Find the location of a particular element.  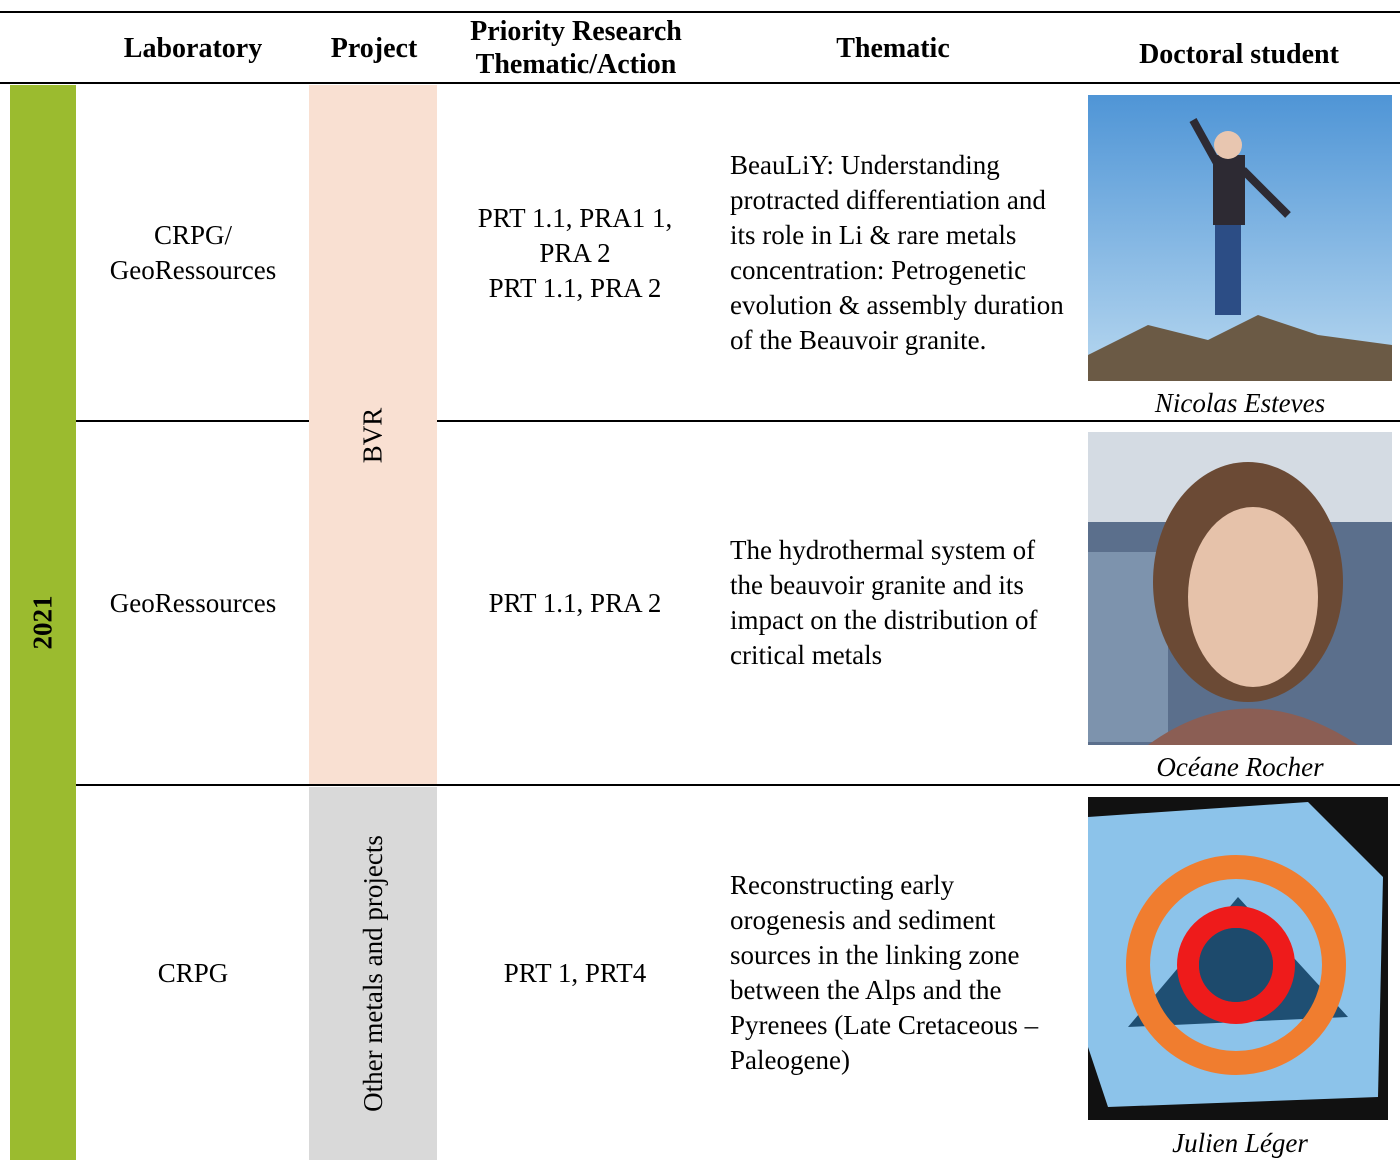

project-band: Other metals and projects is located at coordinates (373, 973).